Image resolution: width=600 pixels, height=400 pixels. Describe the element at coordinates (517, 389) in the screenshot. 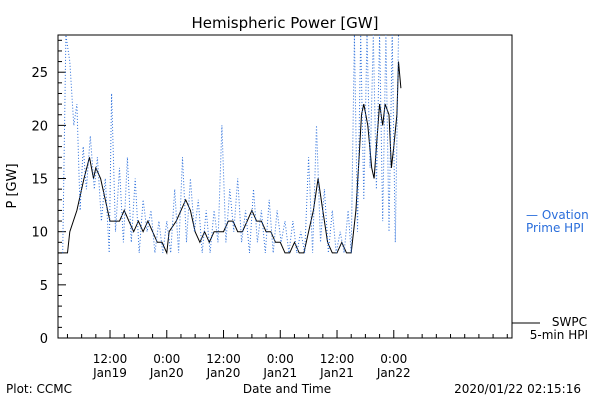

I see `footer-timestamp: 2020/01/22 02:15:16` at that location.